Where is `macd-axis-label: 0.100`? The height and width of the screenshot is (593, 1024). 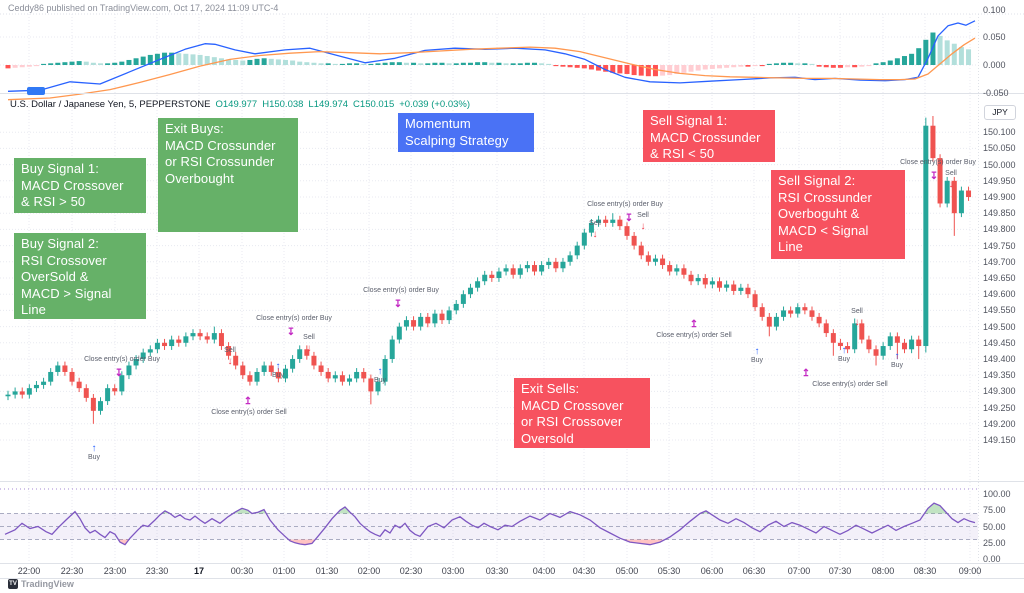
macd-axis-label: 0.100 is located at coordinates (994, 10).